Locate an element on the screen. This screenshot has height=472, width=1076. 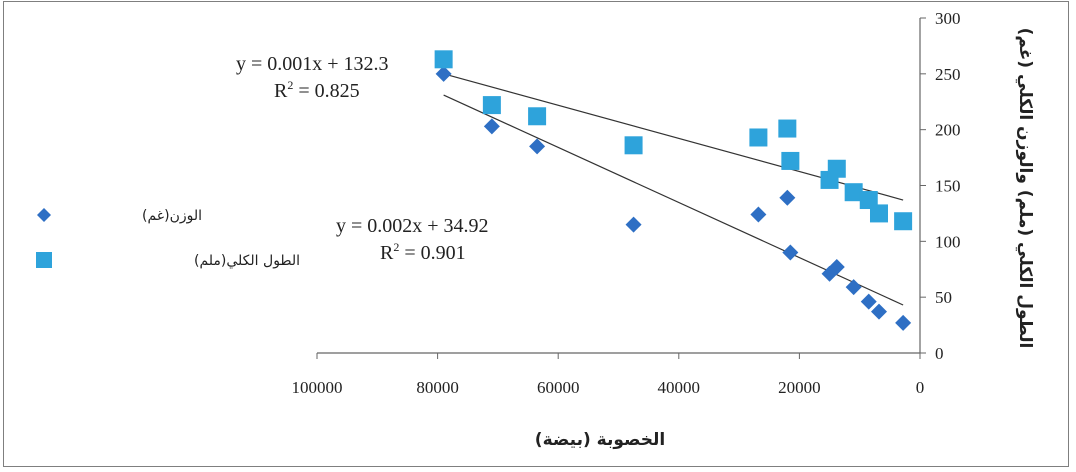
x-tick-label: 100000 is located at coordinates (317, 387).